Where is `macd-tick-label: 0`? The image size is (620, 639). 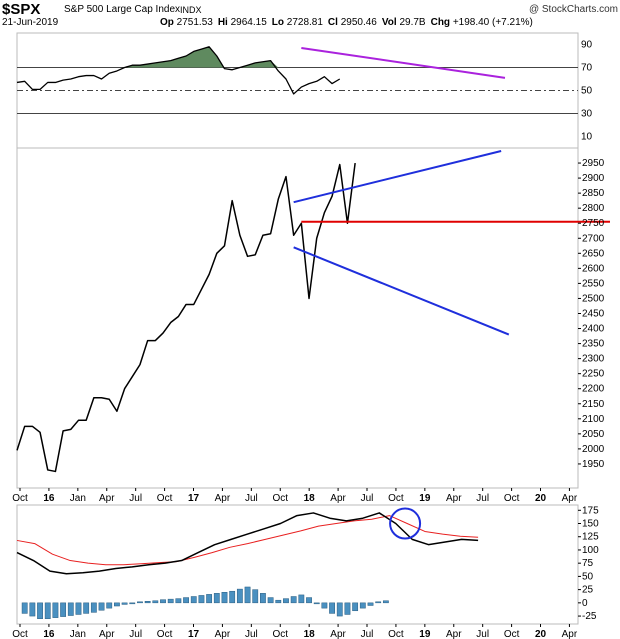 macd-tick-label: 0 is located at coordinates (585, 603).